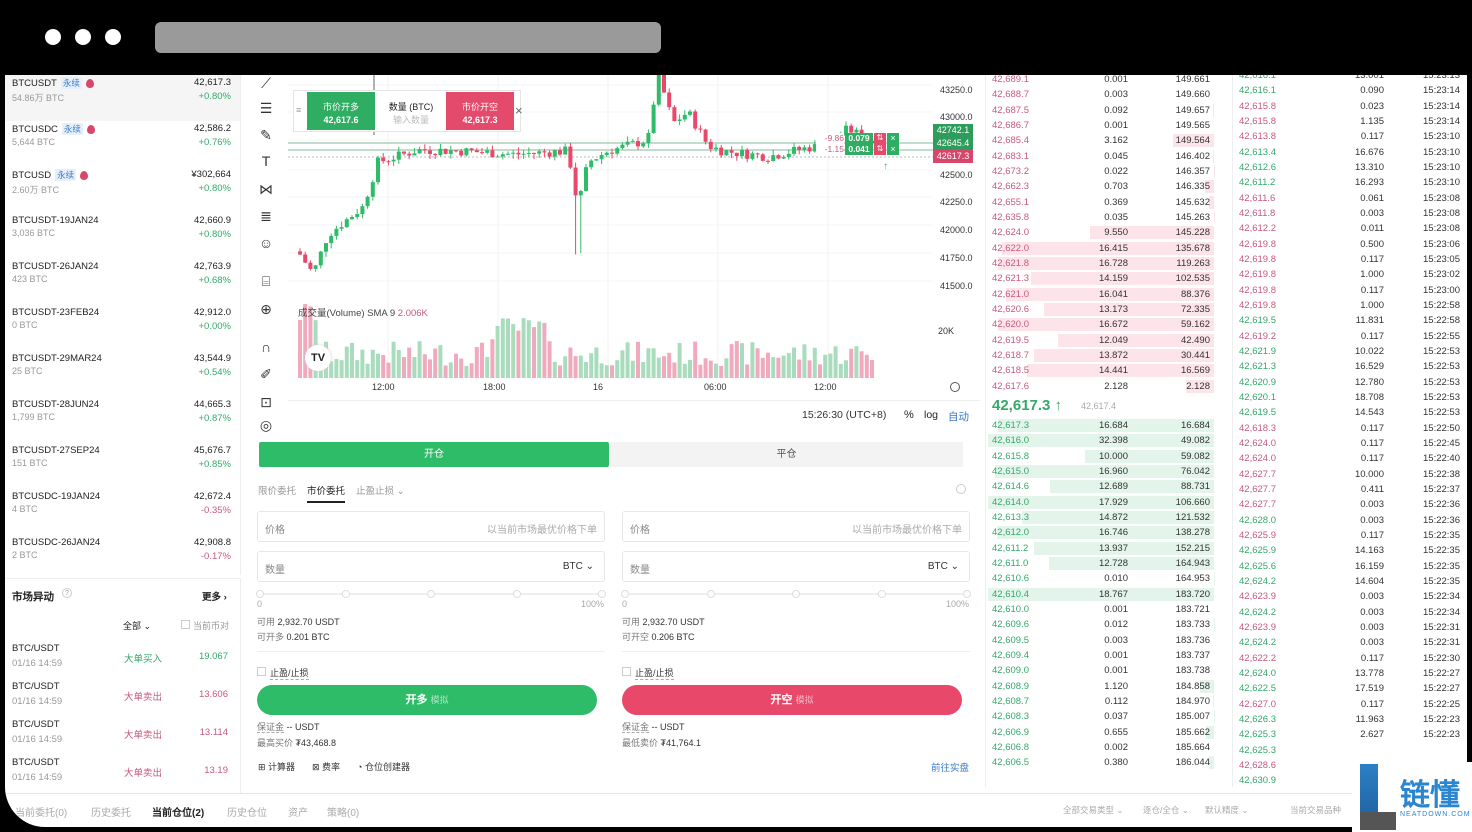 The width and height of the screenshot is (1472, 832). Describe the element at coordinates (1100, 110) in the screenshot. I see `ask-row: 42,687.5 0.092 149.657` at that location.